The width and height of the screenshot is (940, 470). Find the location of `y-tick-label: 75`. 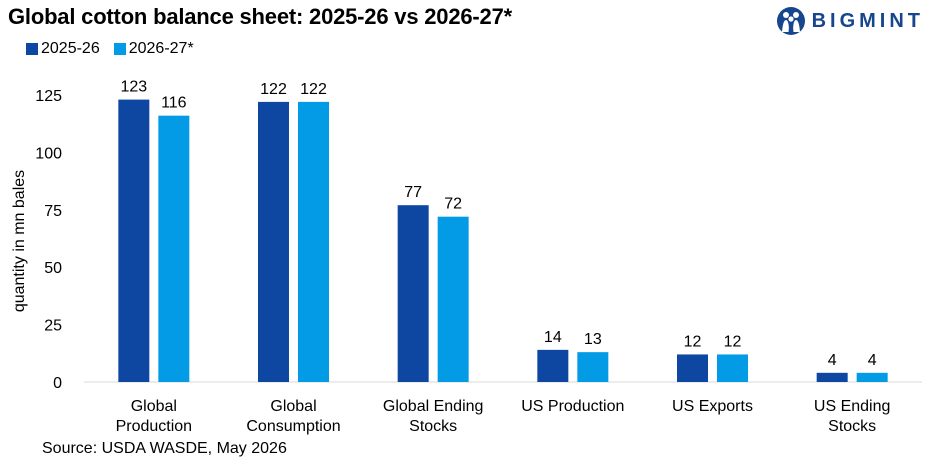

y-tick-label: 75 is located at coordinates (53, 211).